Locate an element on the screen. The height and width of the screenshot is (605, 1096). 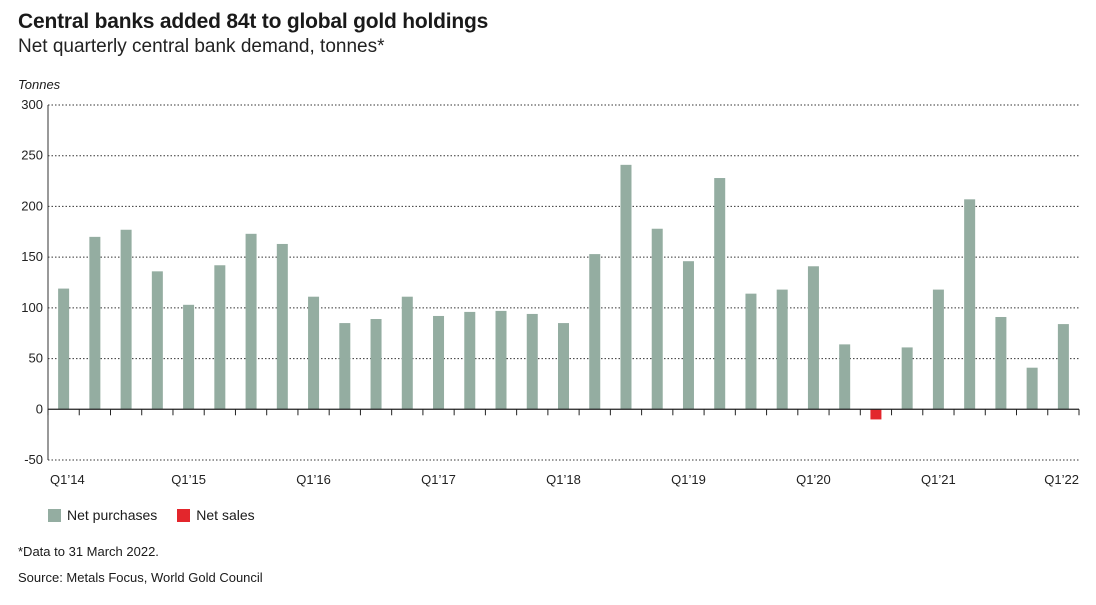
bar-Q214 is located at coordinates (95, 323).